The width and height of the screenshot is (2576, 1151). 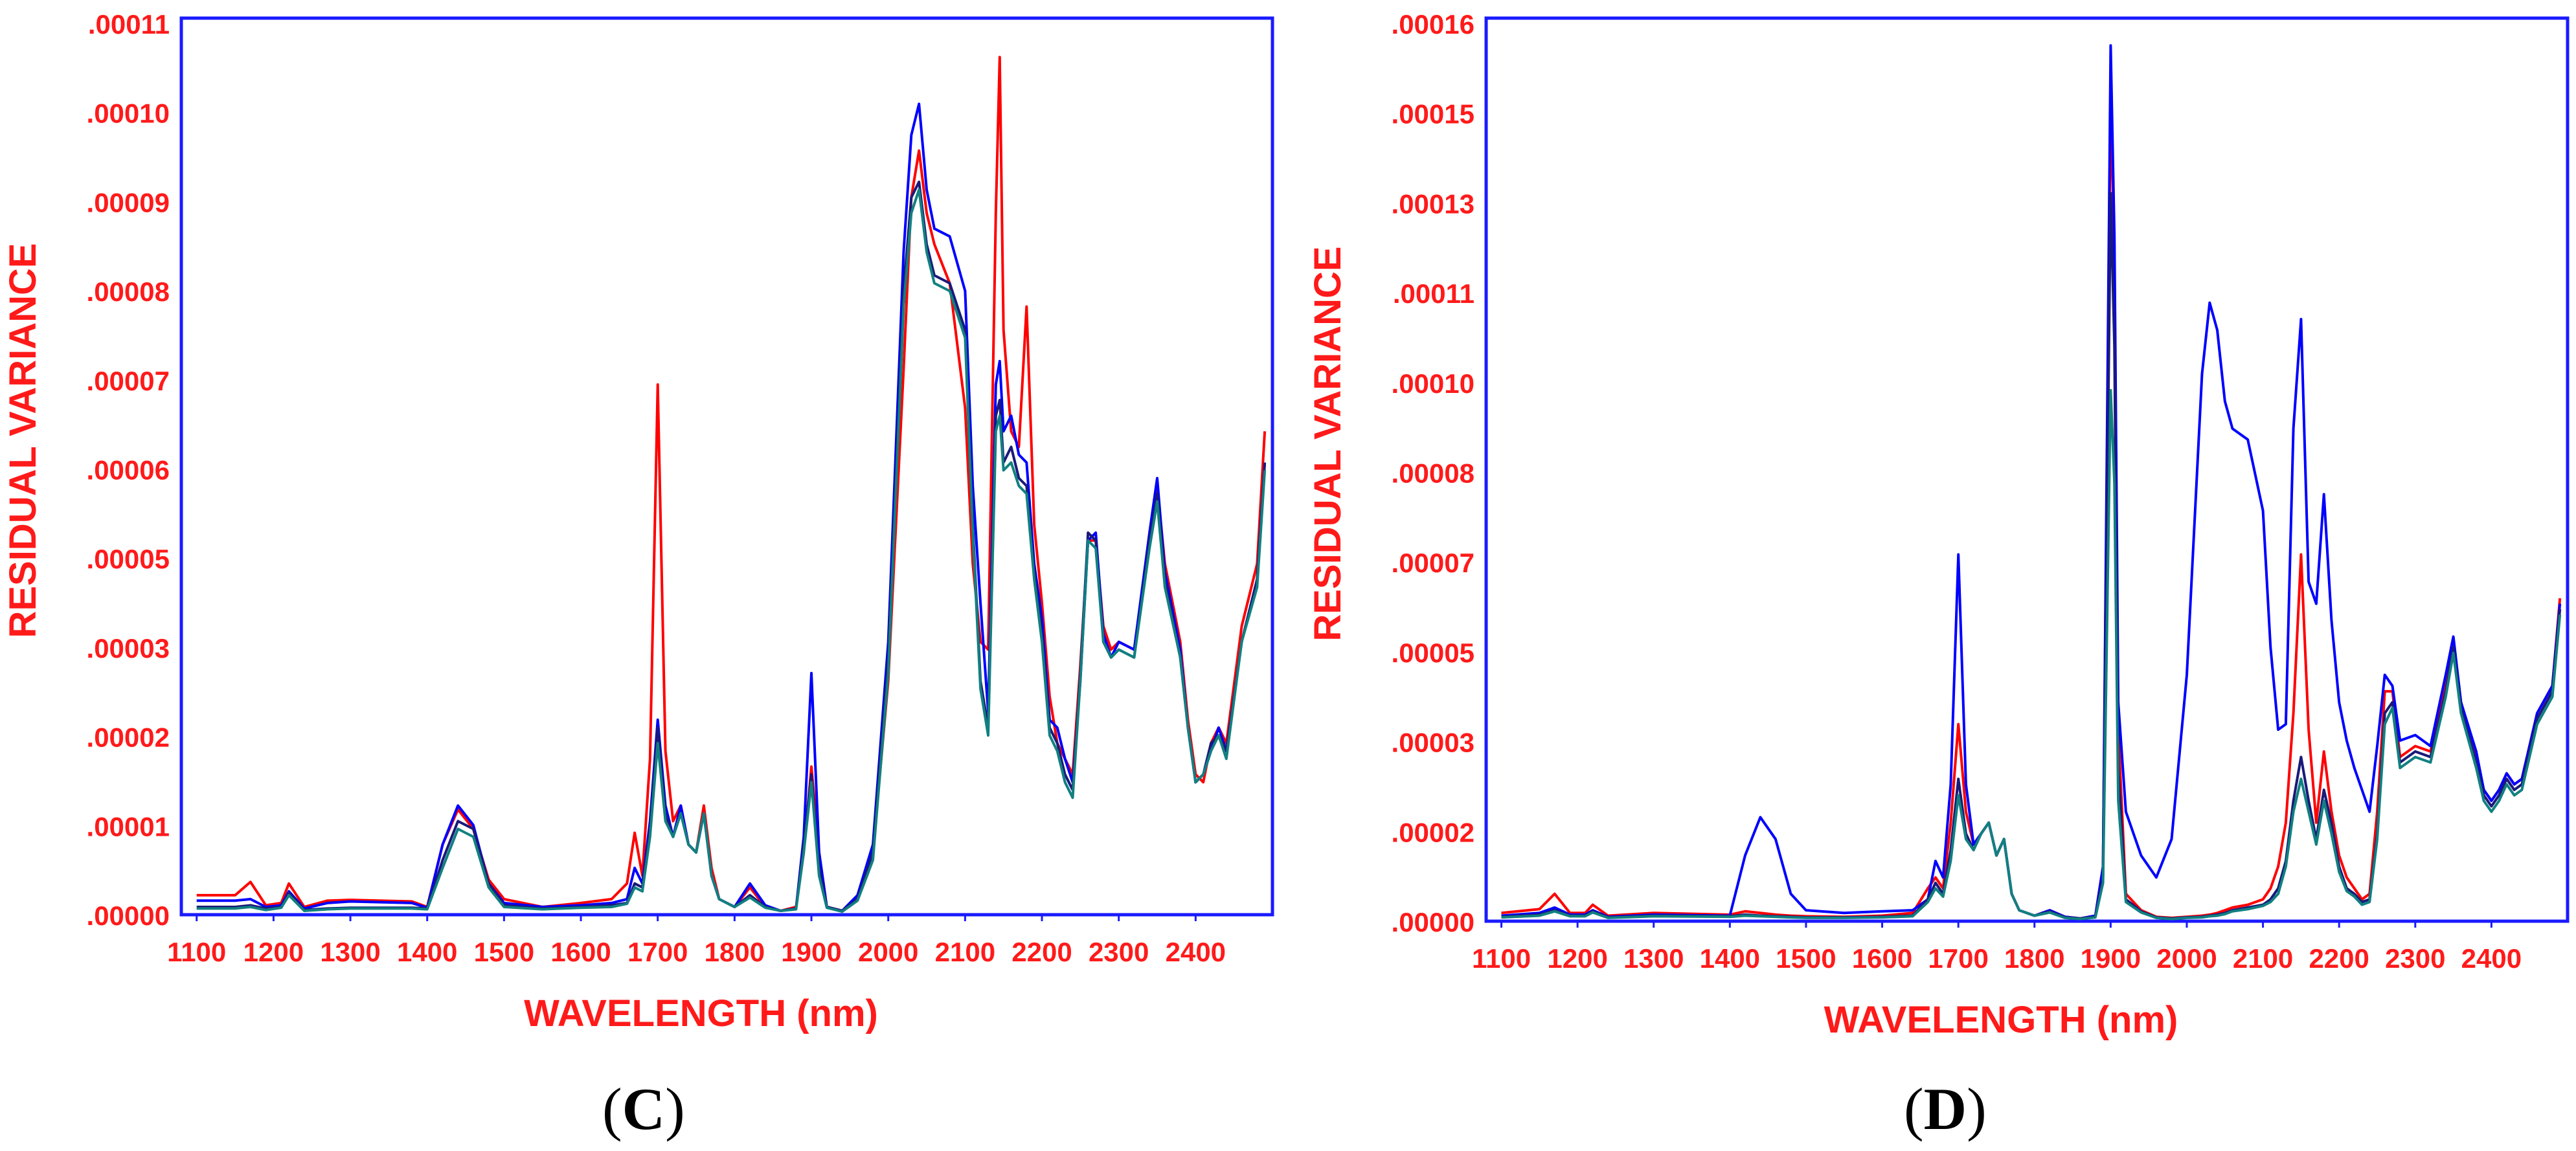 I want to click on y-tick-label: .00013, so click(x=1433, y=203).